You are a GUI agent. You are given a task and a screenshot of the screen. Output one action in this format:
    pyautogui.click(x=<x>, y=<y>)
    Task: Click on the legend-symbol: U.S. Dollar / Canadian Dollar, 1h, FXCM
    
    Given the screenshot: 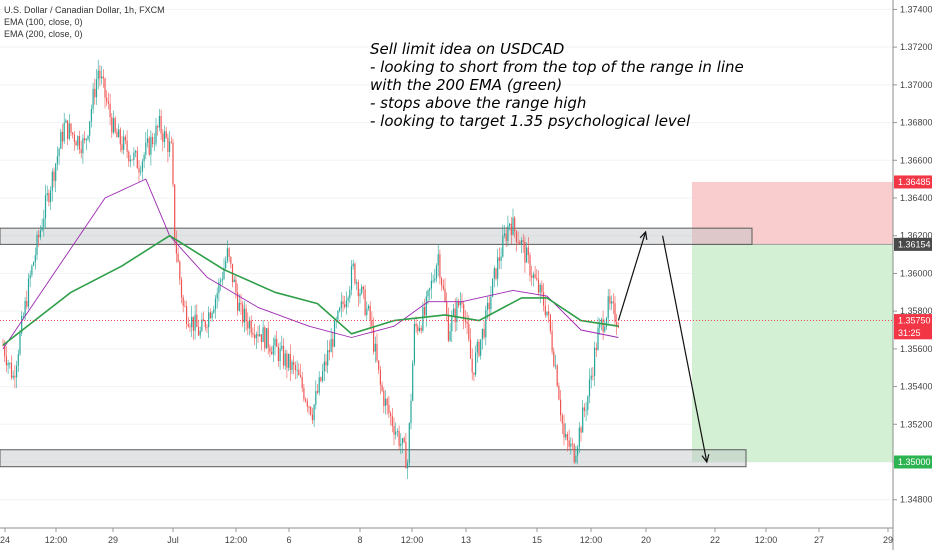 What is the action you would take?
    pyautogui.click(x=84, y=10)
    